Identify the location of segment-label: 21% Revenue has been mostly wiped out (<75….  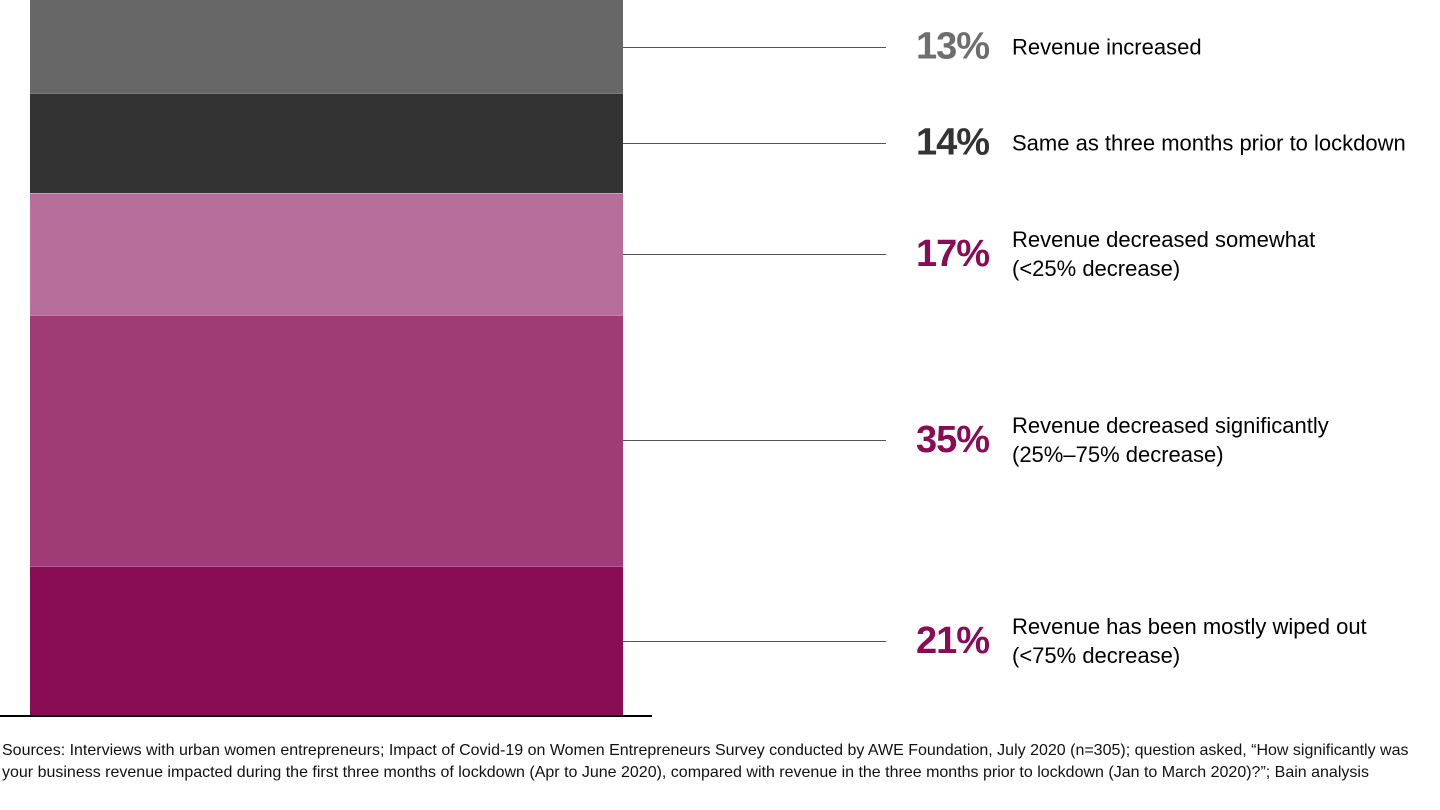
(1141, 641).